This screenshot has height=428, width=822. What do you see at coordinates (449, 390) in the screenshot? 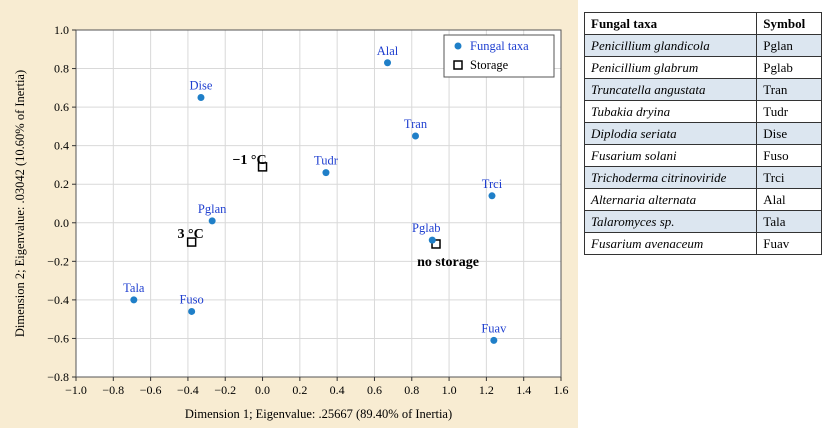
I see `x-tick-label: 1.0` at bounding box center [449, 390].